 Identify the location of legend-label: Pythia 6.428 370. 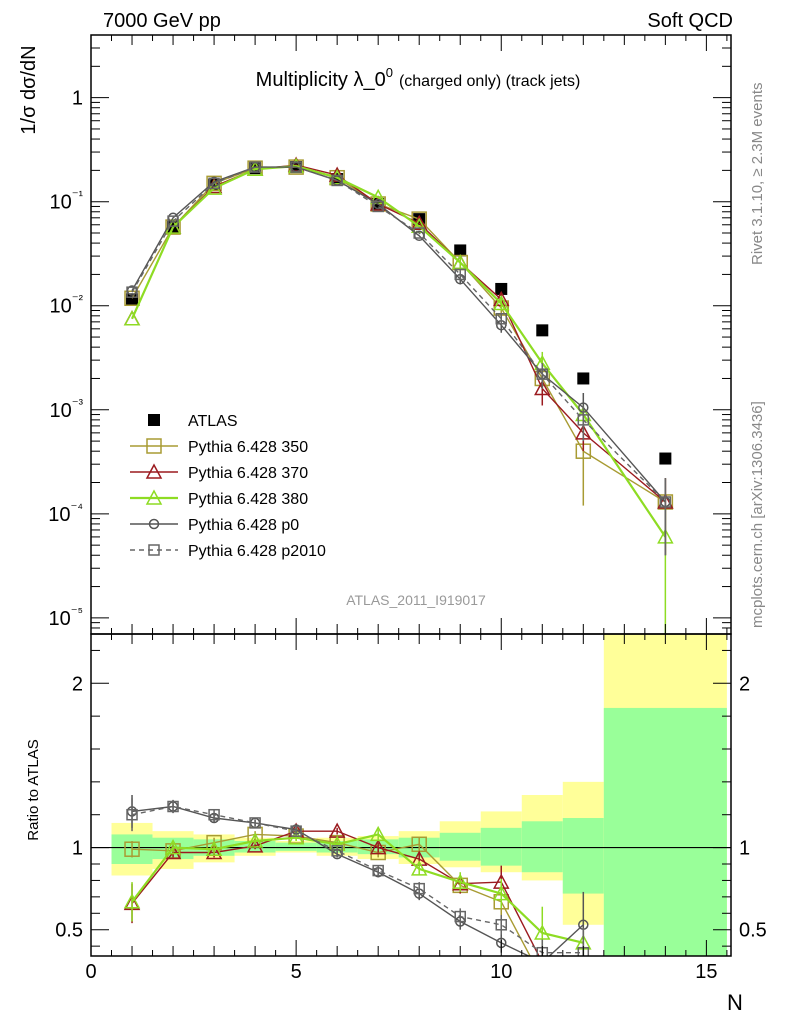
(248, 473).